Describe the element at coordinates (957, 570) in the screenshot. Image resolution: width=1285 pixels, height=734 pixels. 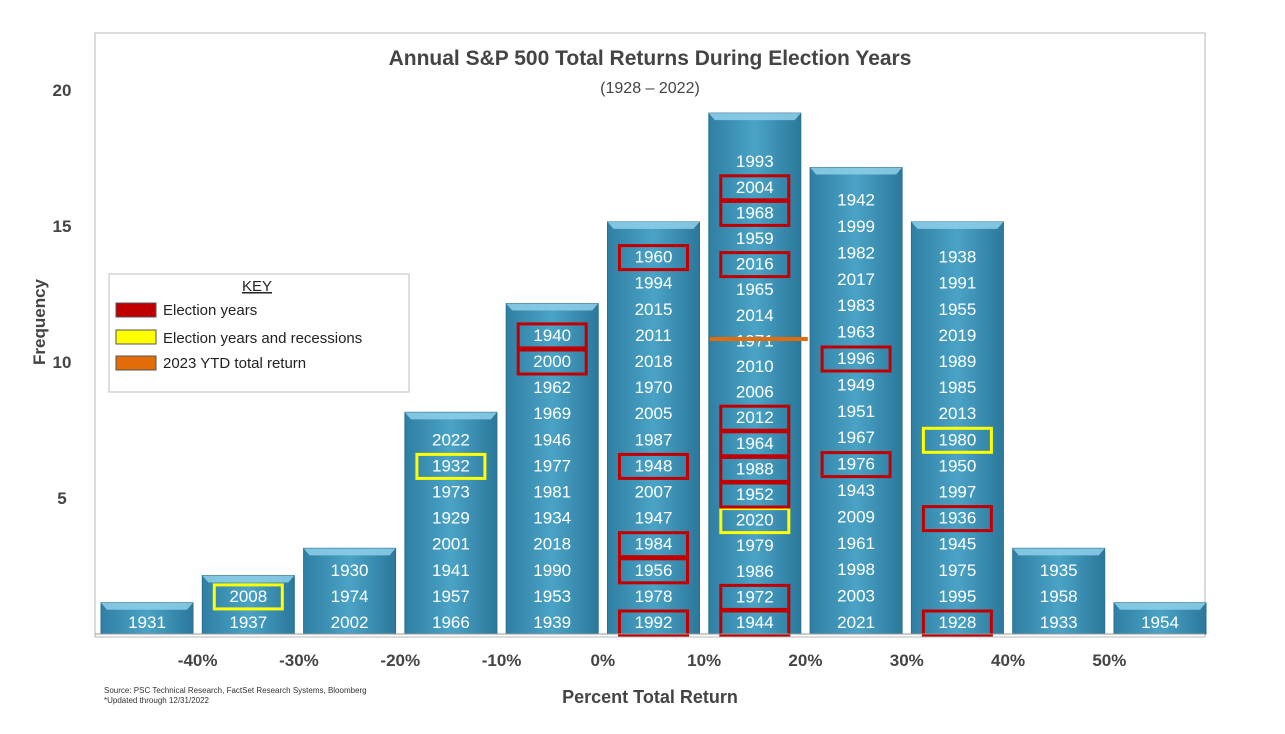
I see `year-label: 1975` at that location.